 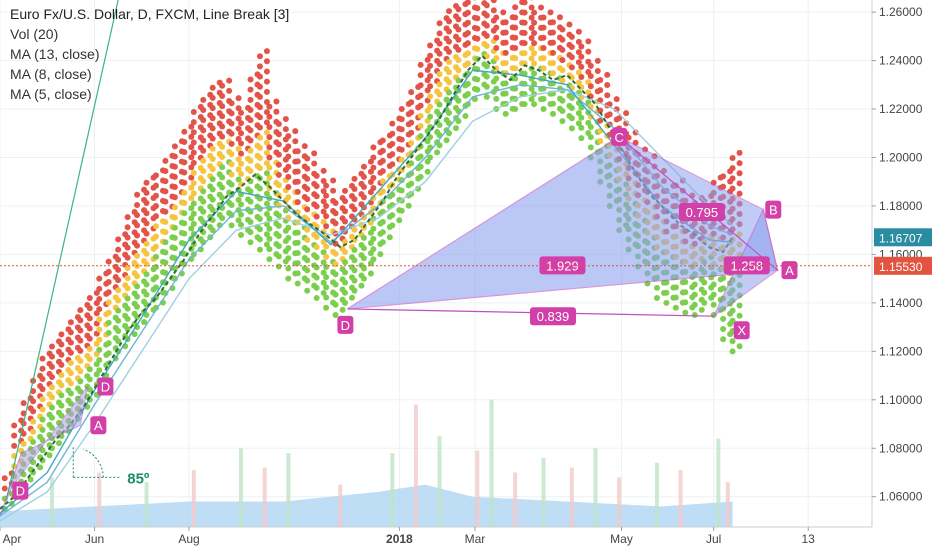 What do you see at coordinates (789, 270) in the screenshot?
I see `pattern-point-a-text: A` at bounding box center [789, 270].